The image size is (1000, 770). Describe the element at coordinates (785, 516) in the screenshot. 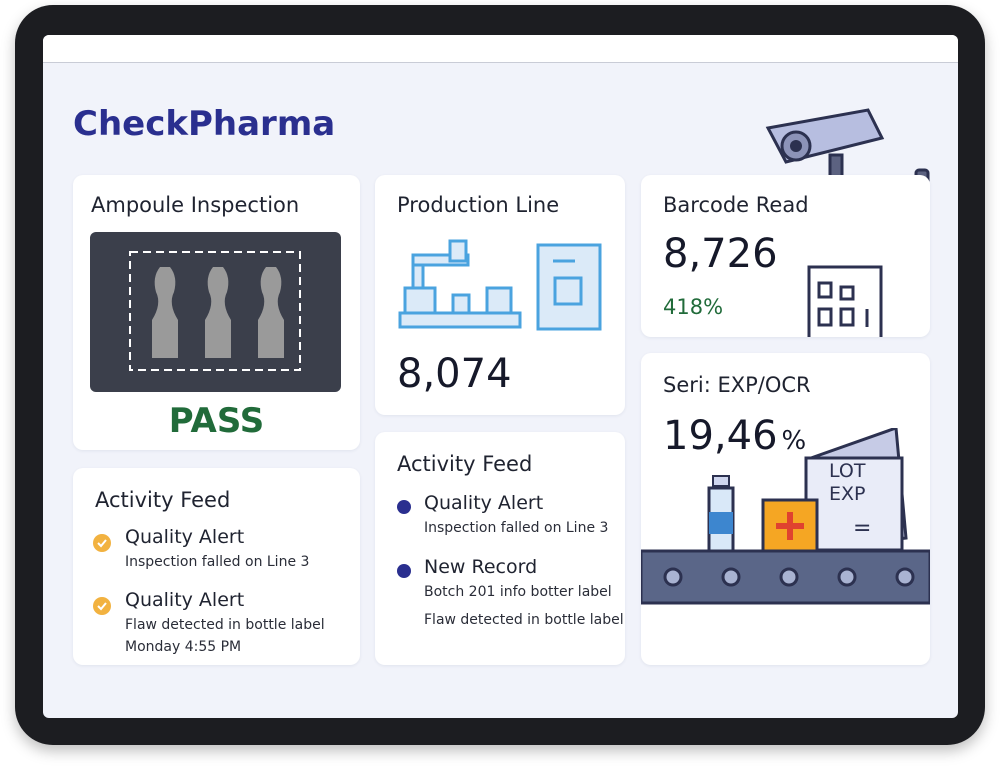

I see `conveyor-illustration` at that location.